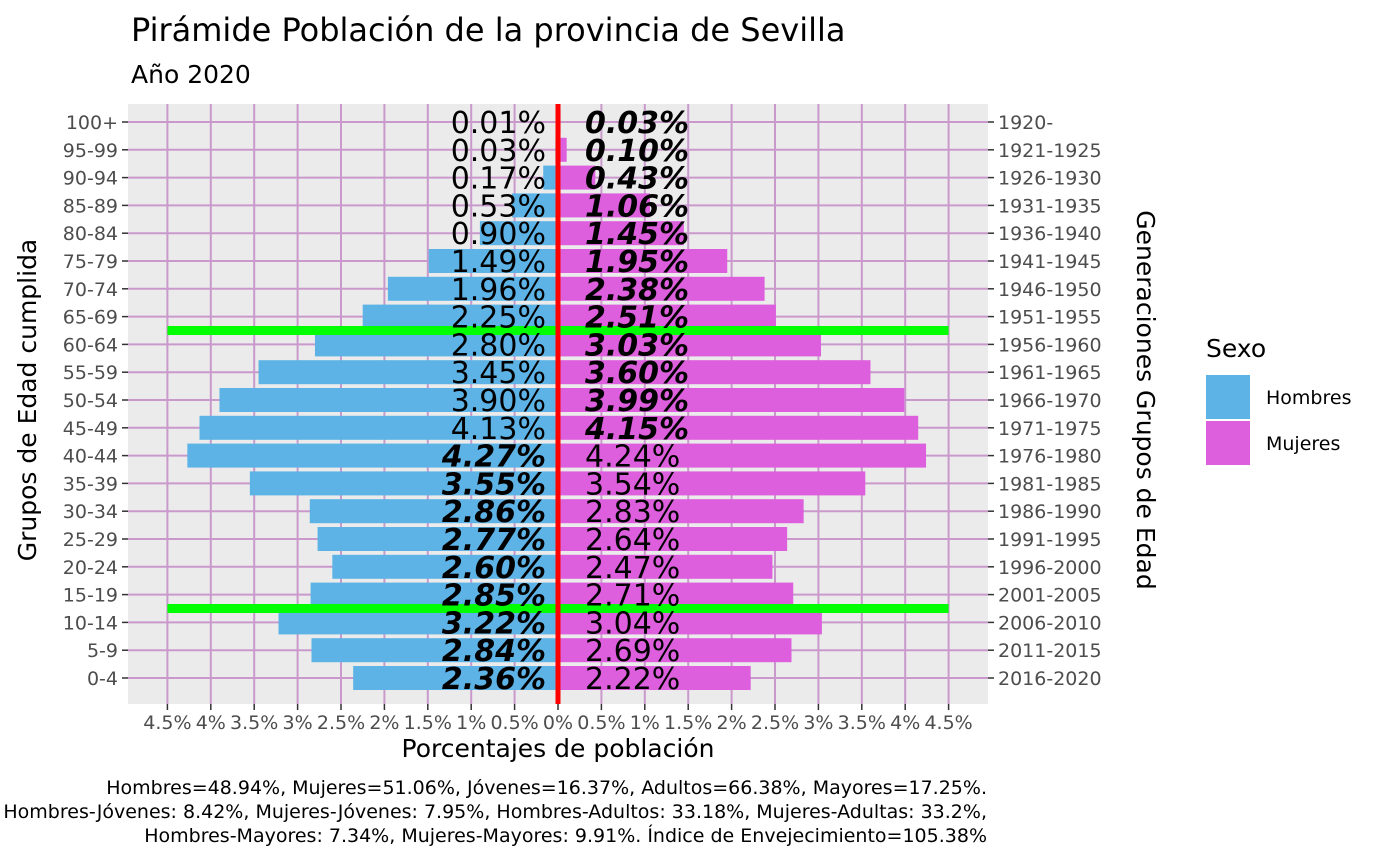  What do you see at coordinates (167, 723) in the screenshot?
I see `x-tick-label-0: 4.5%` at bounding box center [167, 723].